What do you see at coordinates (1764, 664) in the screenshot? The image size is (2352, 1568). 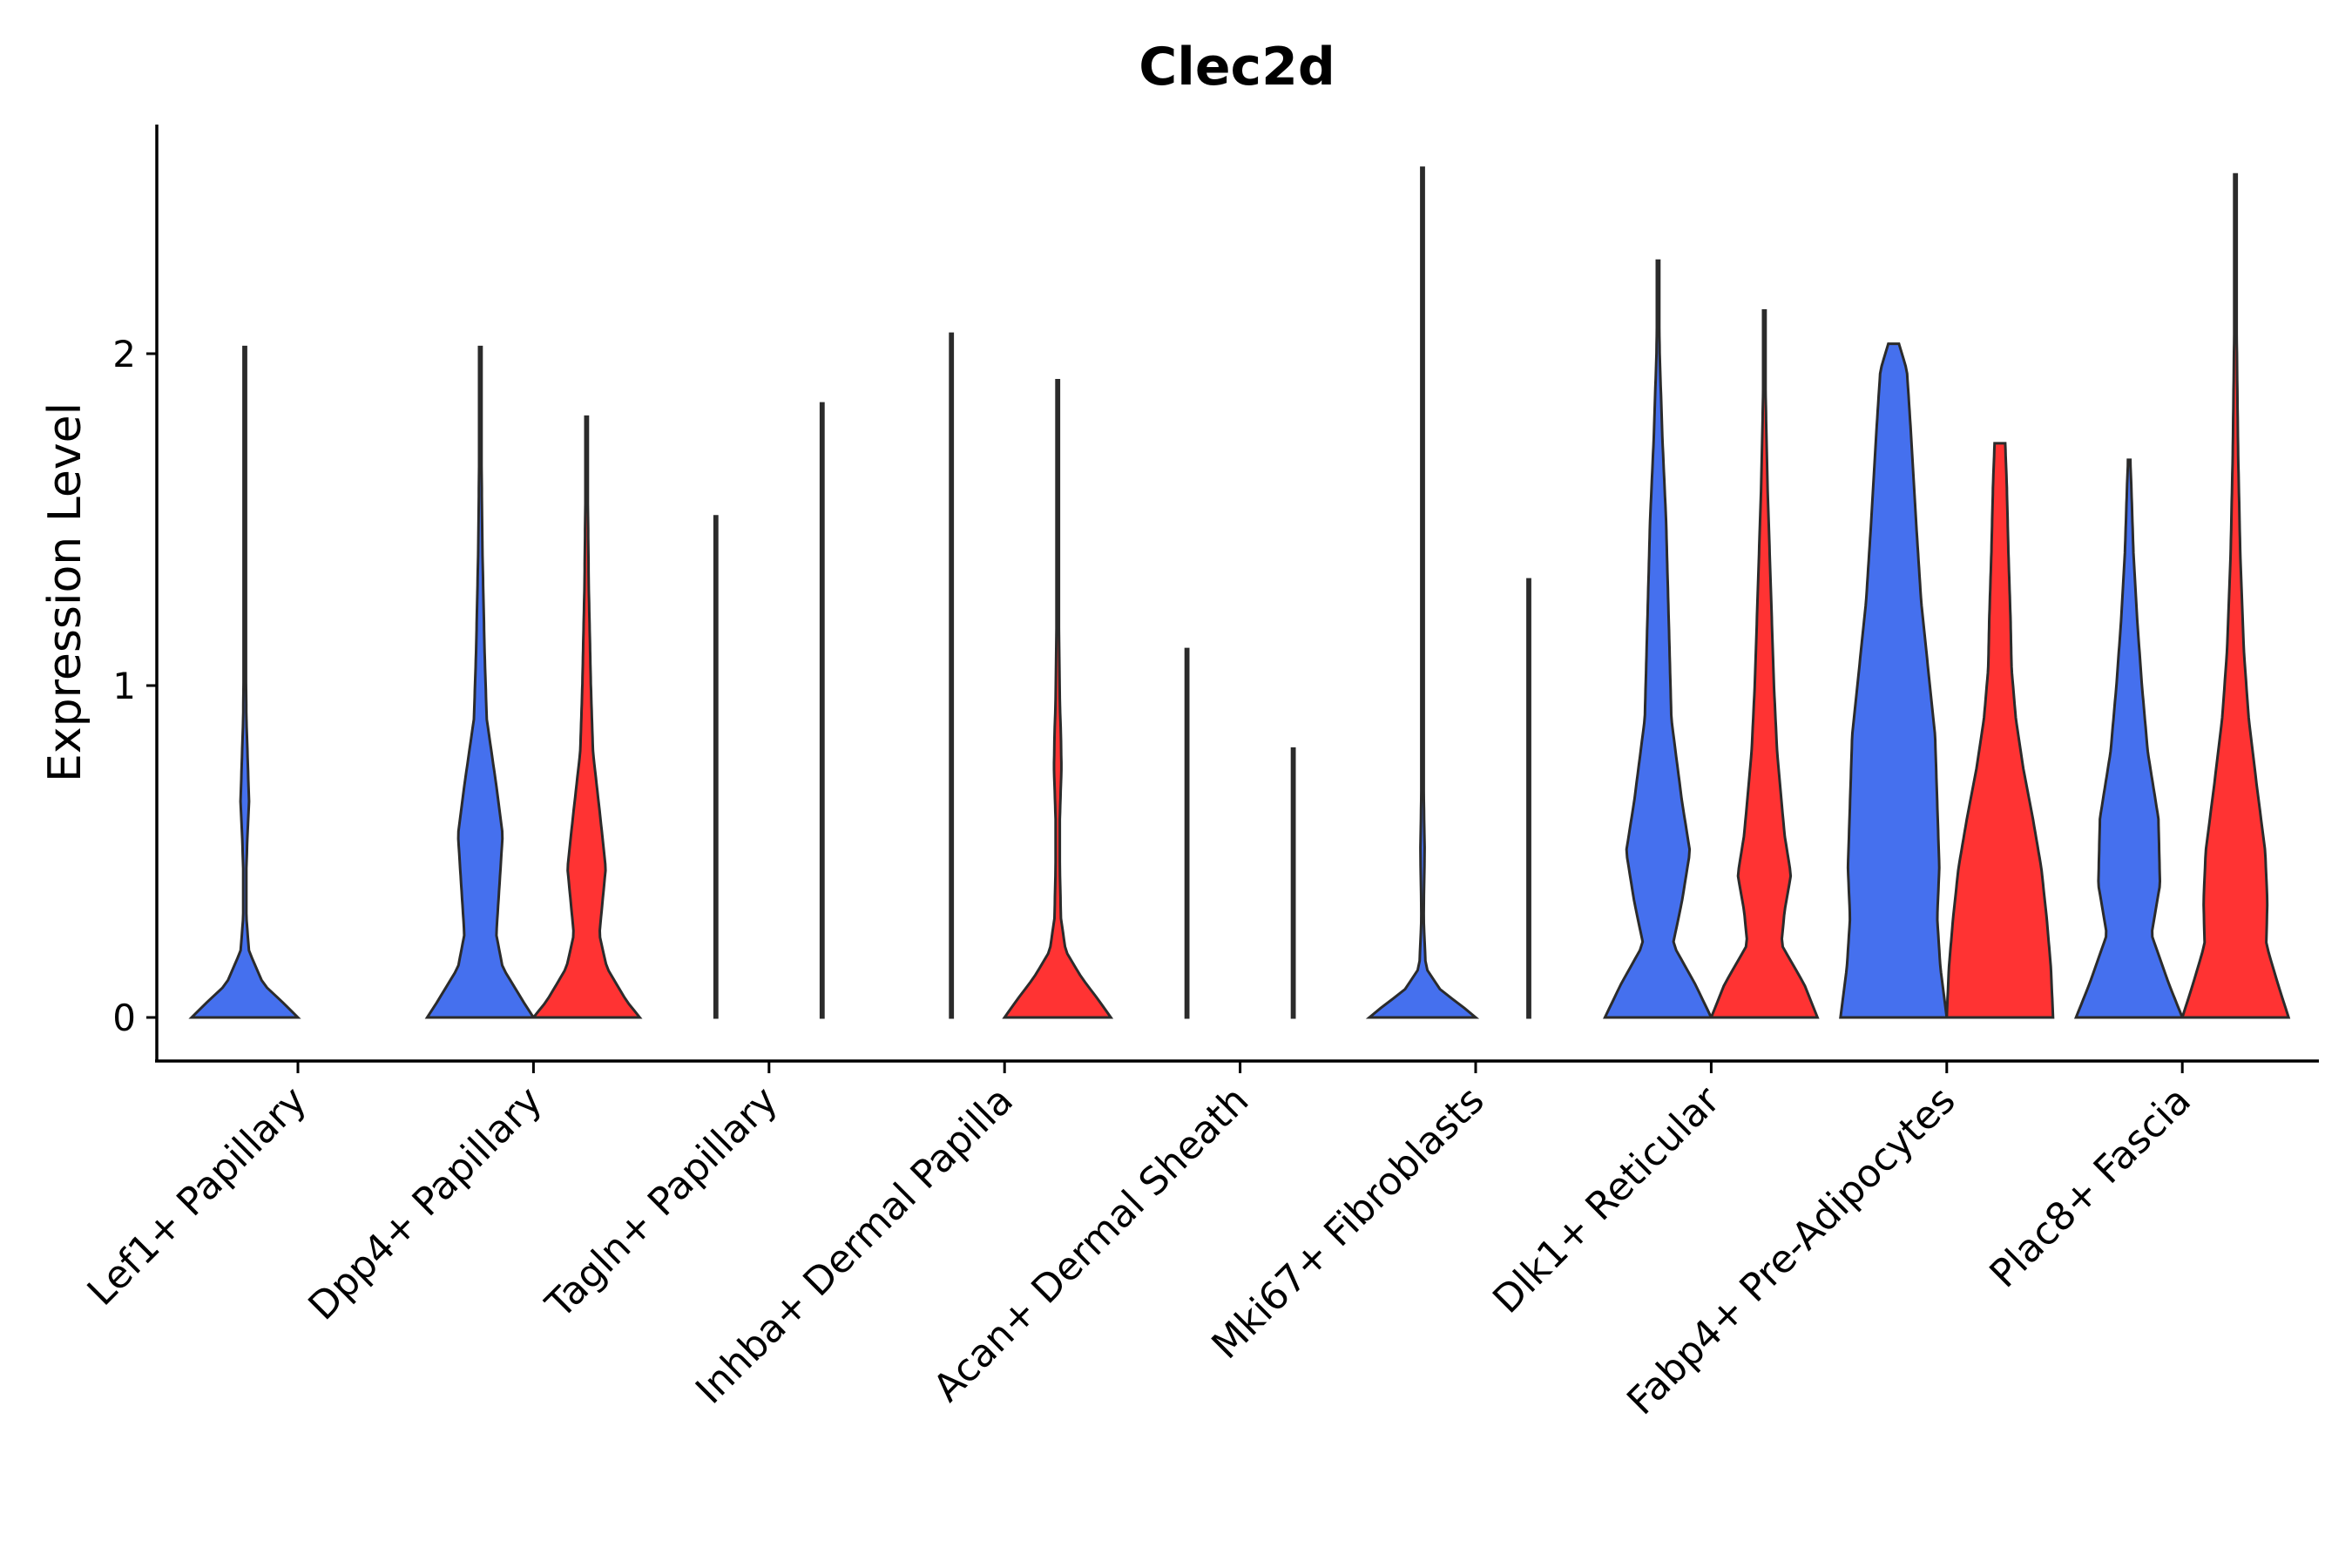 I see `violin-red-dlk1-reticular` at bounding box center [1764, 664].